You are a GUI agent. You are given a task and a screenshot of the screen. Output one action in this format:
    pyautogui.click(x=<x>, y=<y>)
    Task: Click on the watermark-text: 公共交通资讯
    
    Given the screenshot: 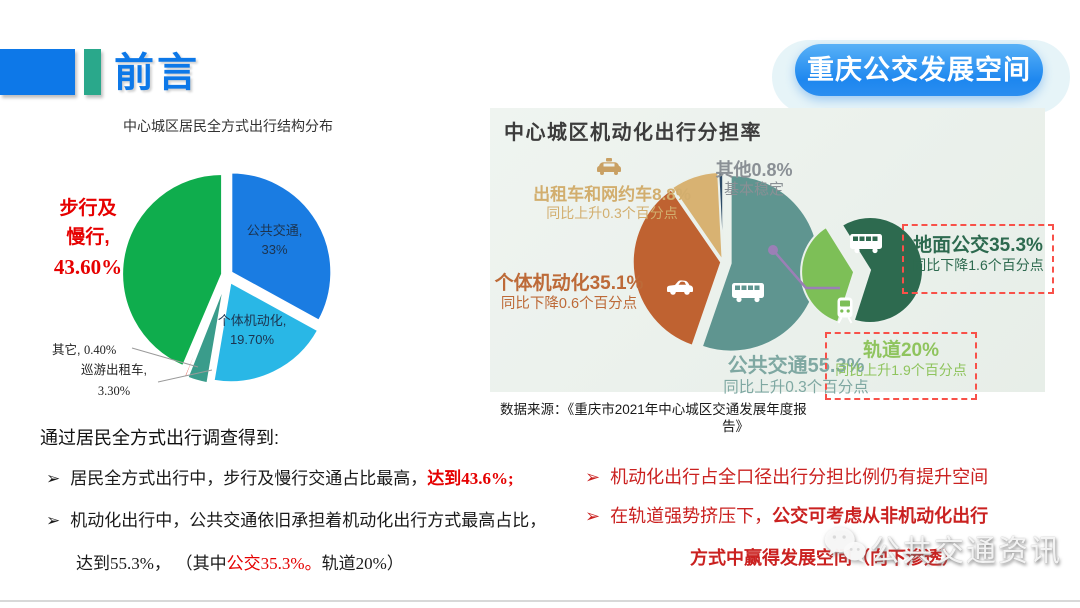 What is the action you would take?
    pyautogui.click(x=966, y=551)
    